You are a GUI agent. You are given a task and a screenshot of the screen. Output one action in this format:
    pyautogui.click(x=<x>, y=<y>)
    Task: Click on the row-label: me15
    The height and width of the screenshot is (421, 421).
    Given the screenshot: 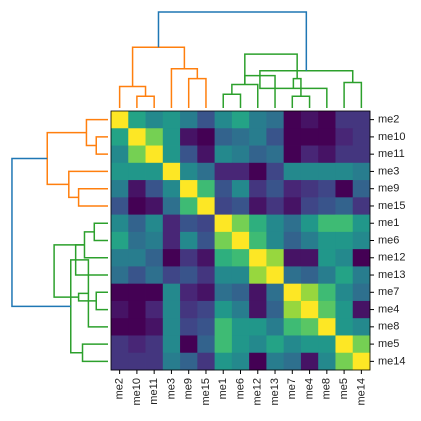 What is the action you would take?
    pyautogui.click(x=392, y=206)
    